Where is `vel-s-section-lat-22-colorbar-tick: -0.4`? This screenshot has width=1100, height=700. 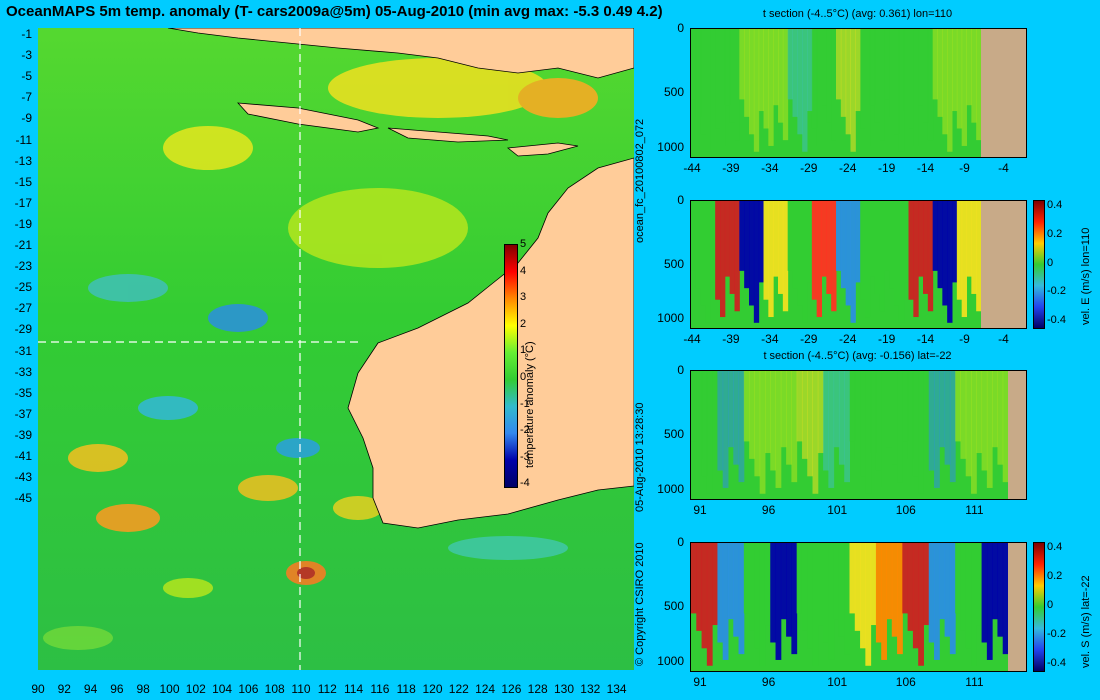
vel-s-section-lat-22-colorbar-tick: -0.4 is located at coordinates (1056, 663).